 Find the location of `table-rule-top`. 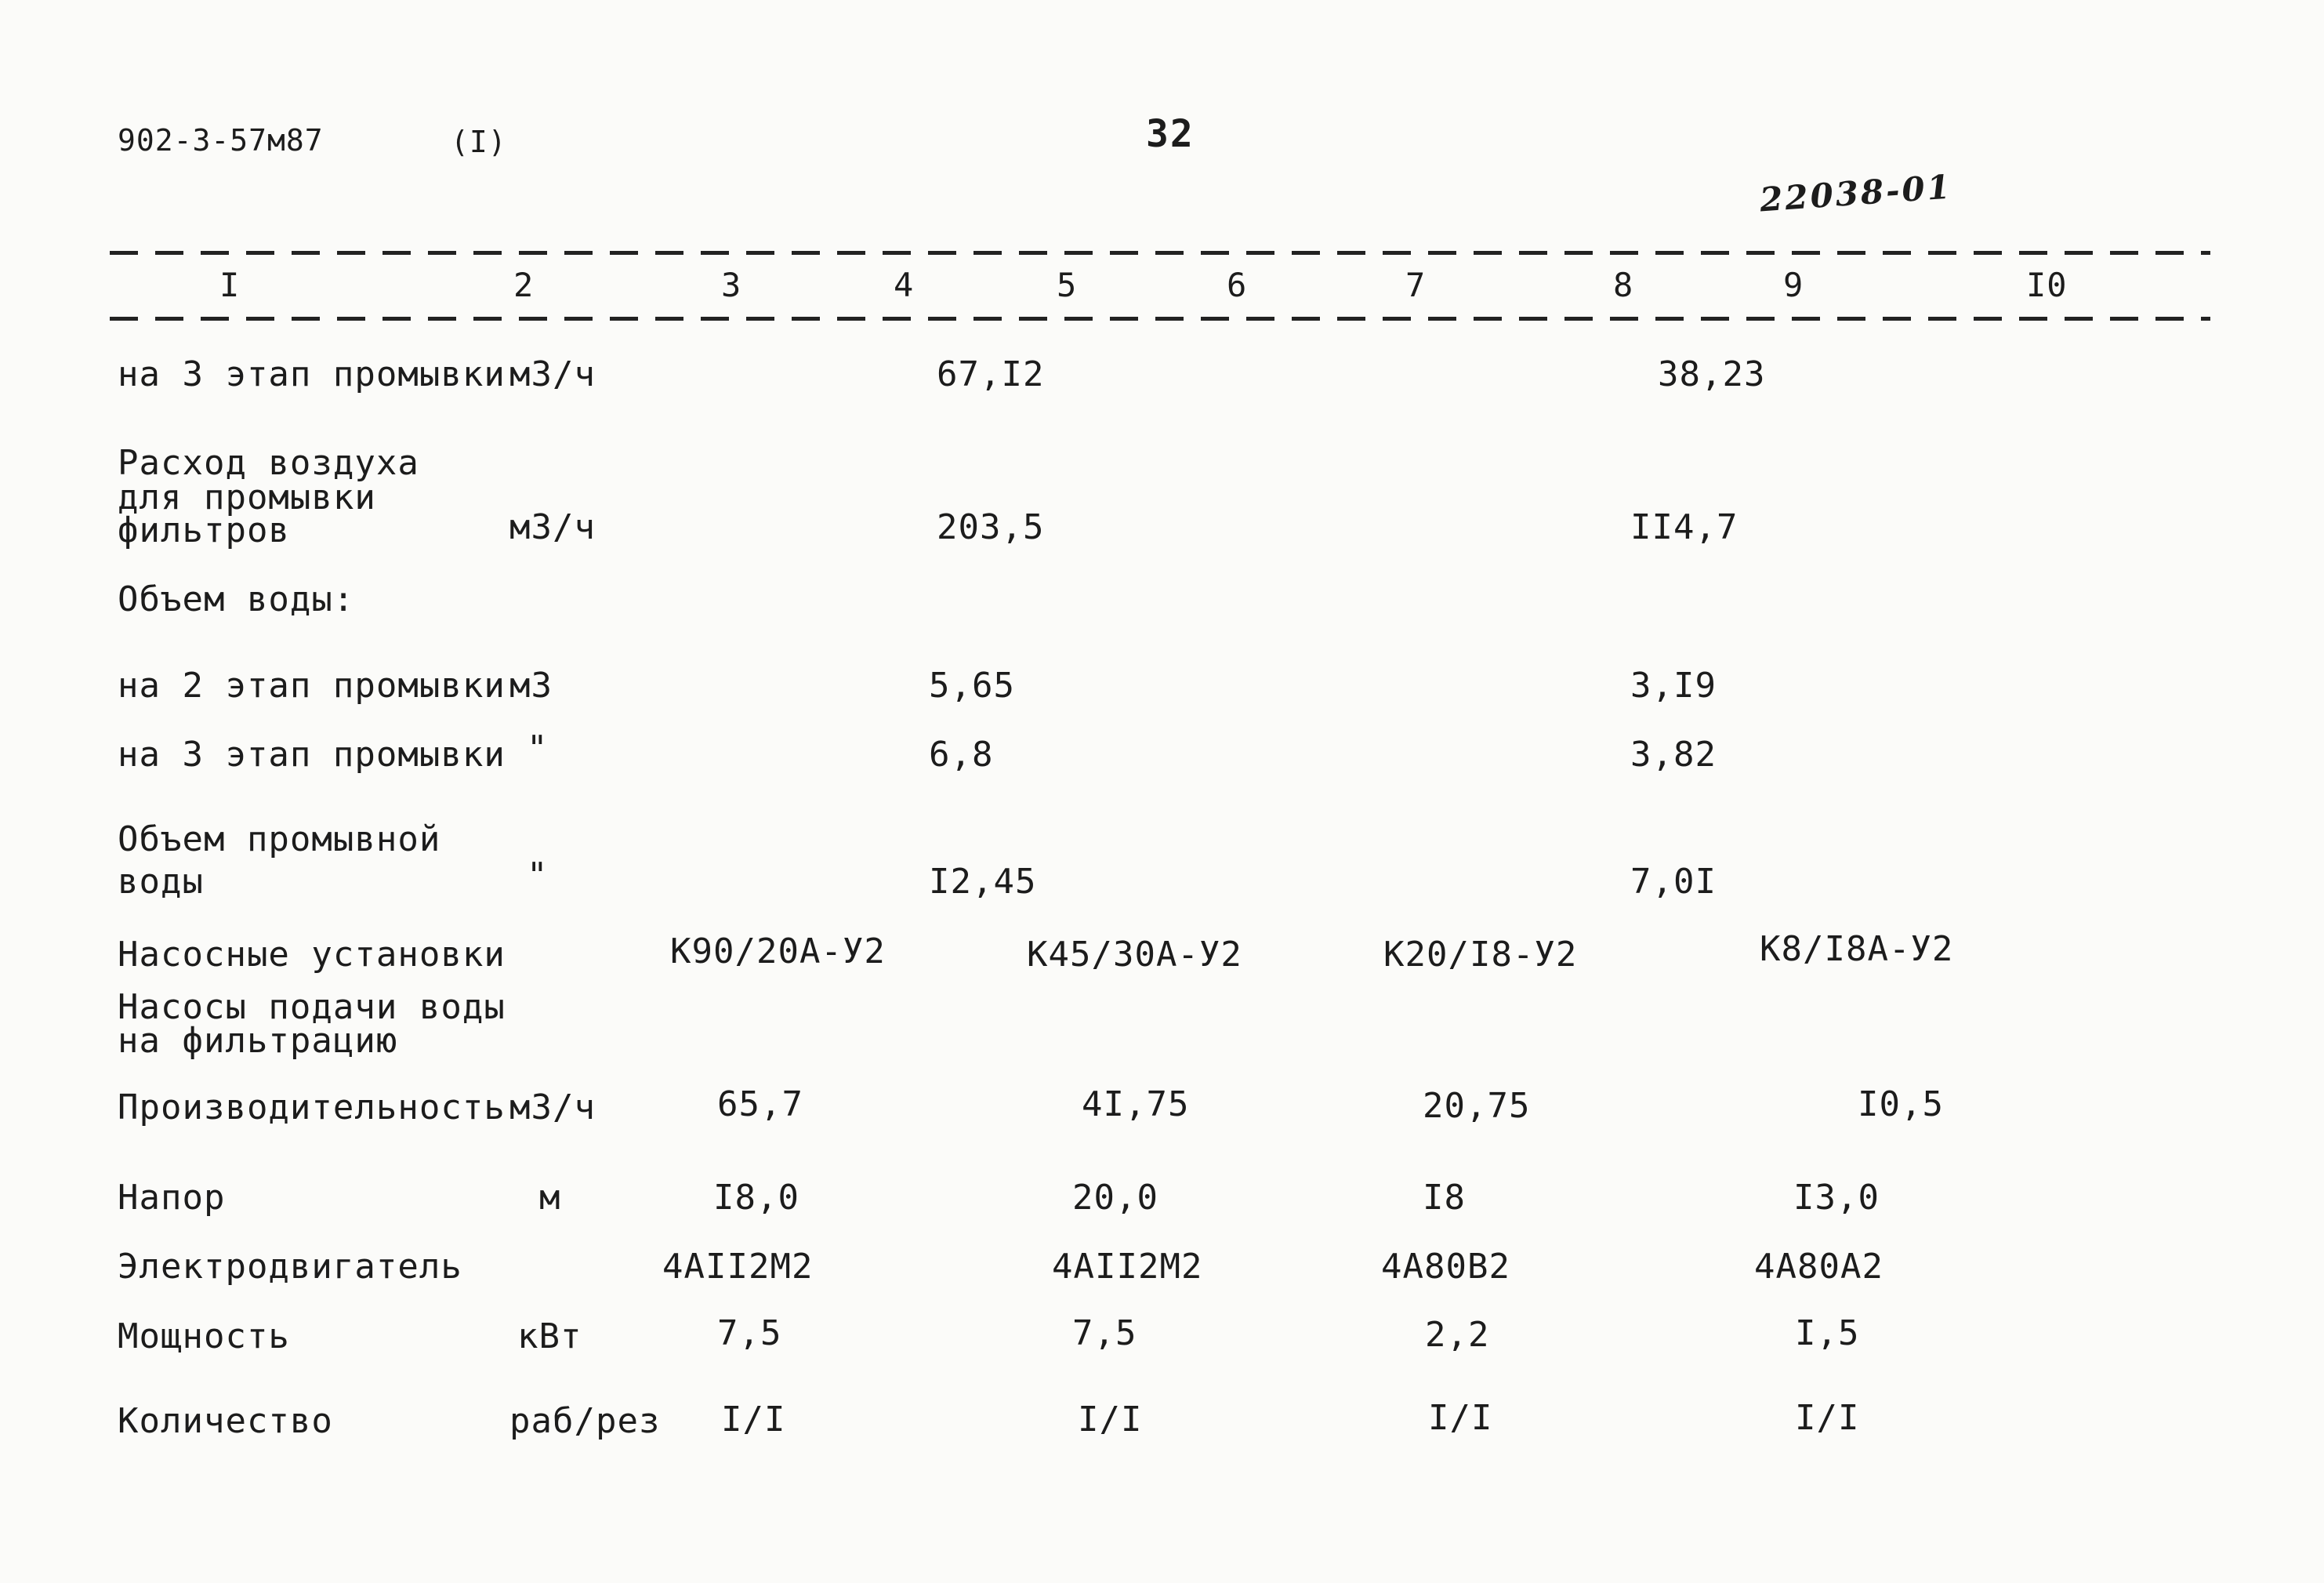

table-rule-top is located at coordinates (1160, 253).